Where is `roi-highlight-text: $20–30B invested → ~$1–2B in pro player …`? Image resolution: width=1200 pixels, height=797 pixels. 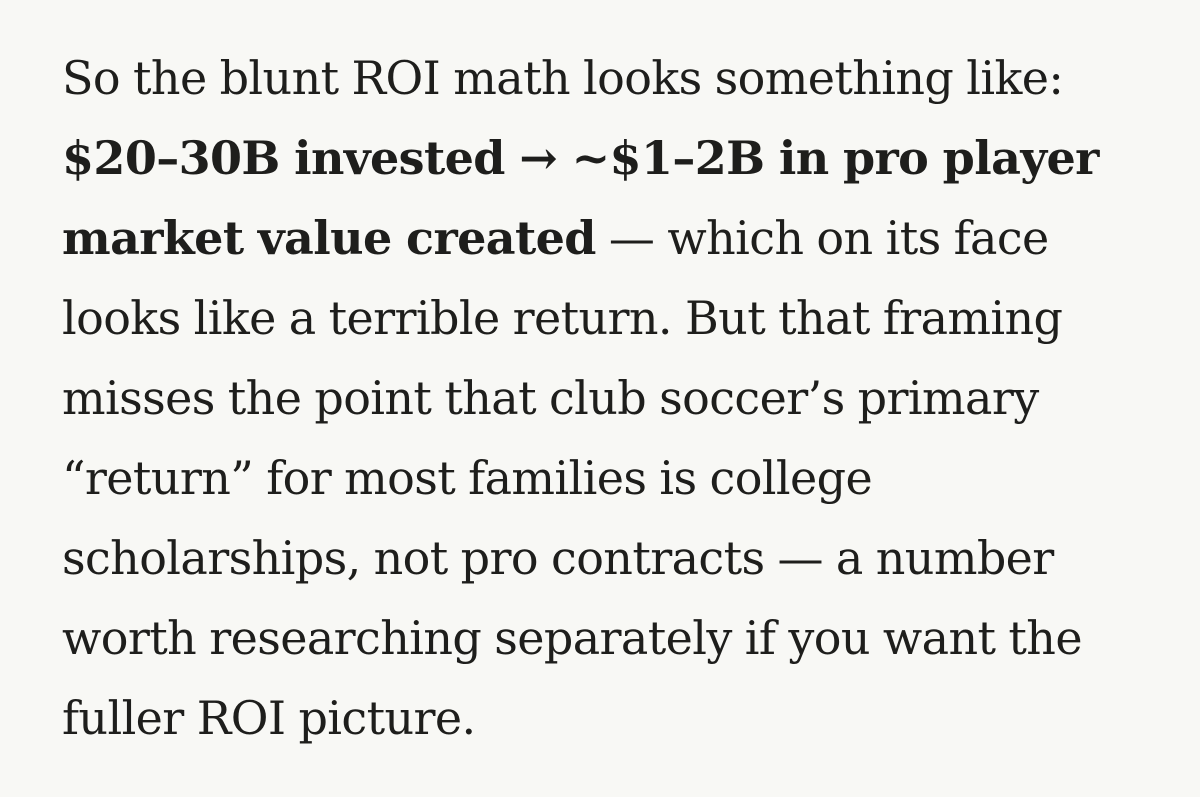 roi-highlight-text: $20–30B invested → ~$1–2B in pro player … is located at coordinates (580, 198).